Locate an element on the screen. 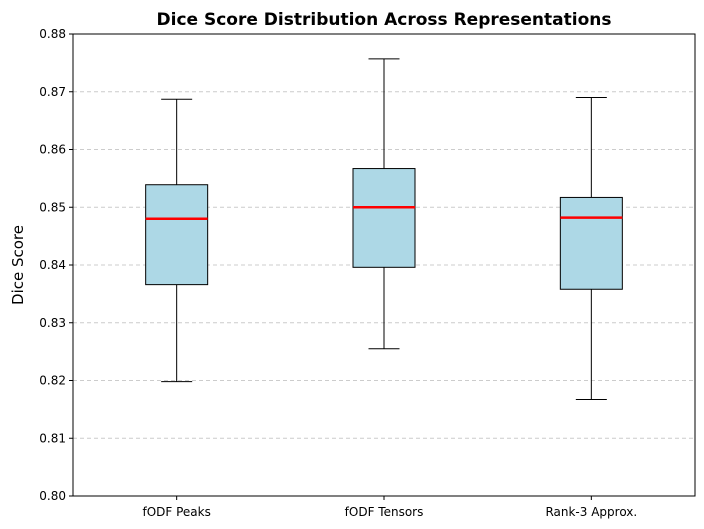 The height and width of the screenshot is (529, 704). x-tick-label: Rank-3 Approx. is located at coordinates (591, 512).